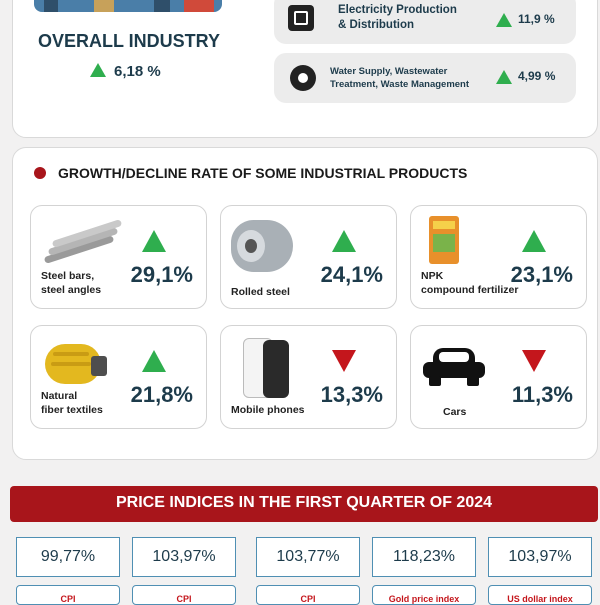 The width and height of the screenshot is (600, 605). Describe the element at coordinates (59, 396) in the screenshot. I see `product-name-line1: Natural` at that location.